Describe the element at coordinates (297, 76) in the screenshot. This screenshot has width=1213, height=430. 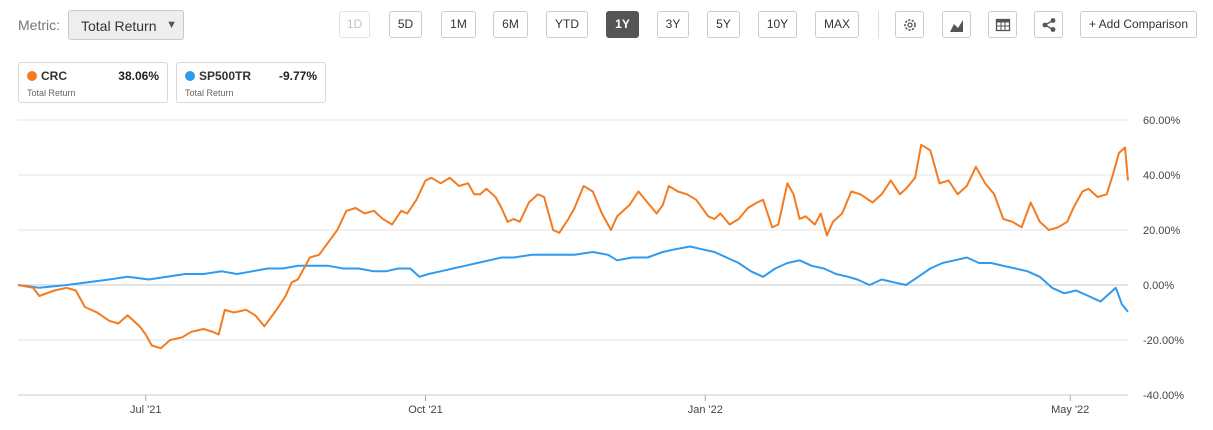
I see `legend-value: -9.77%` at that location.